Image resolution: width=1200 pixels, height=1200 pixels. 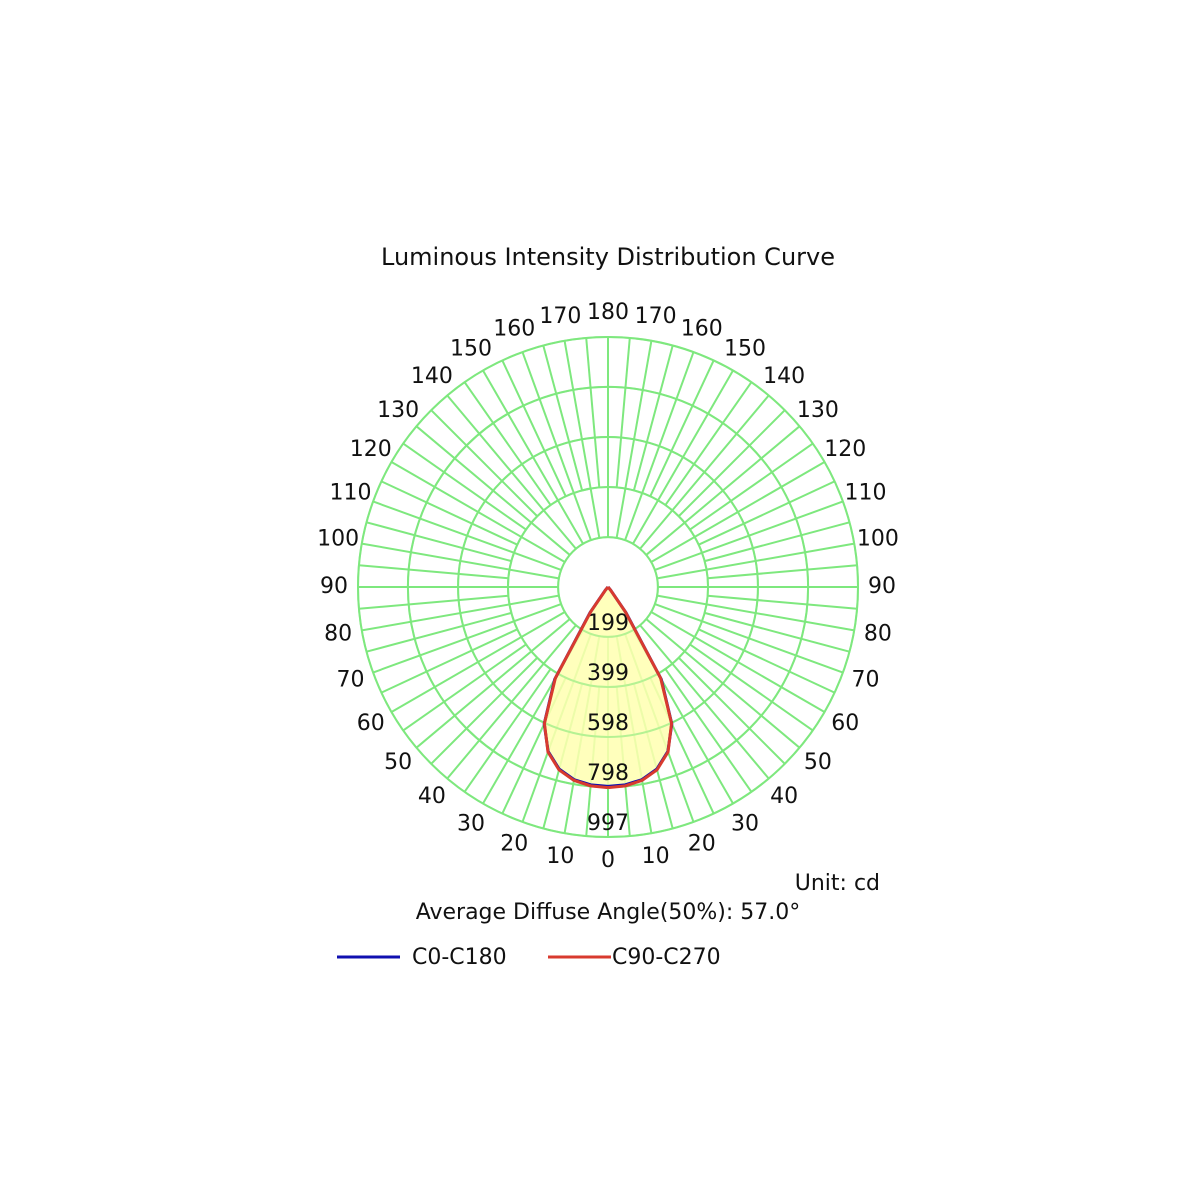 I want to click on grid-ring, so click(x=608, y=587).